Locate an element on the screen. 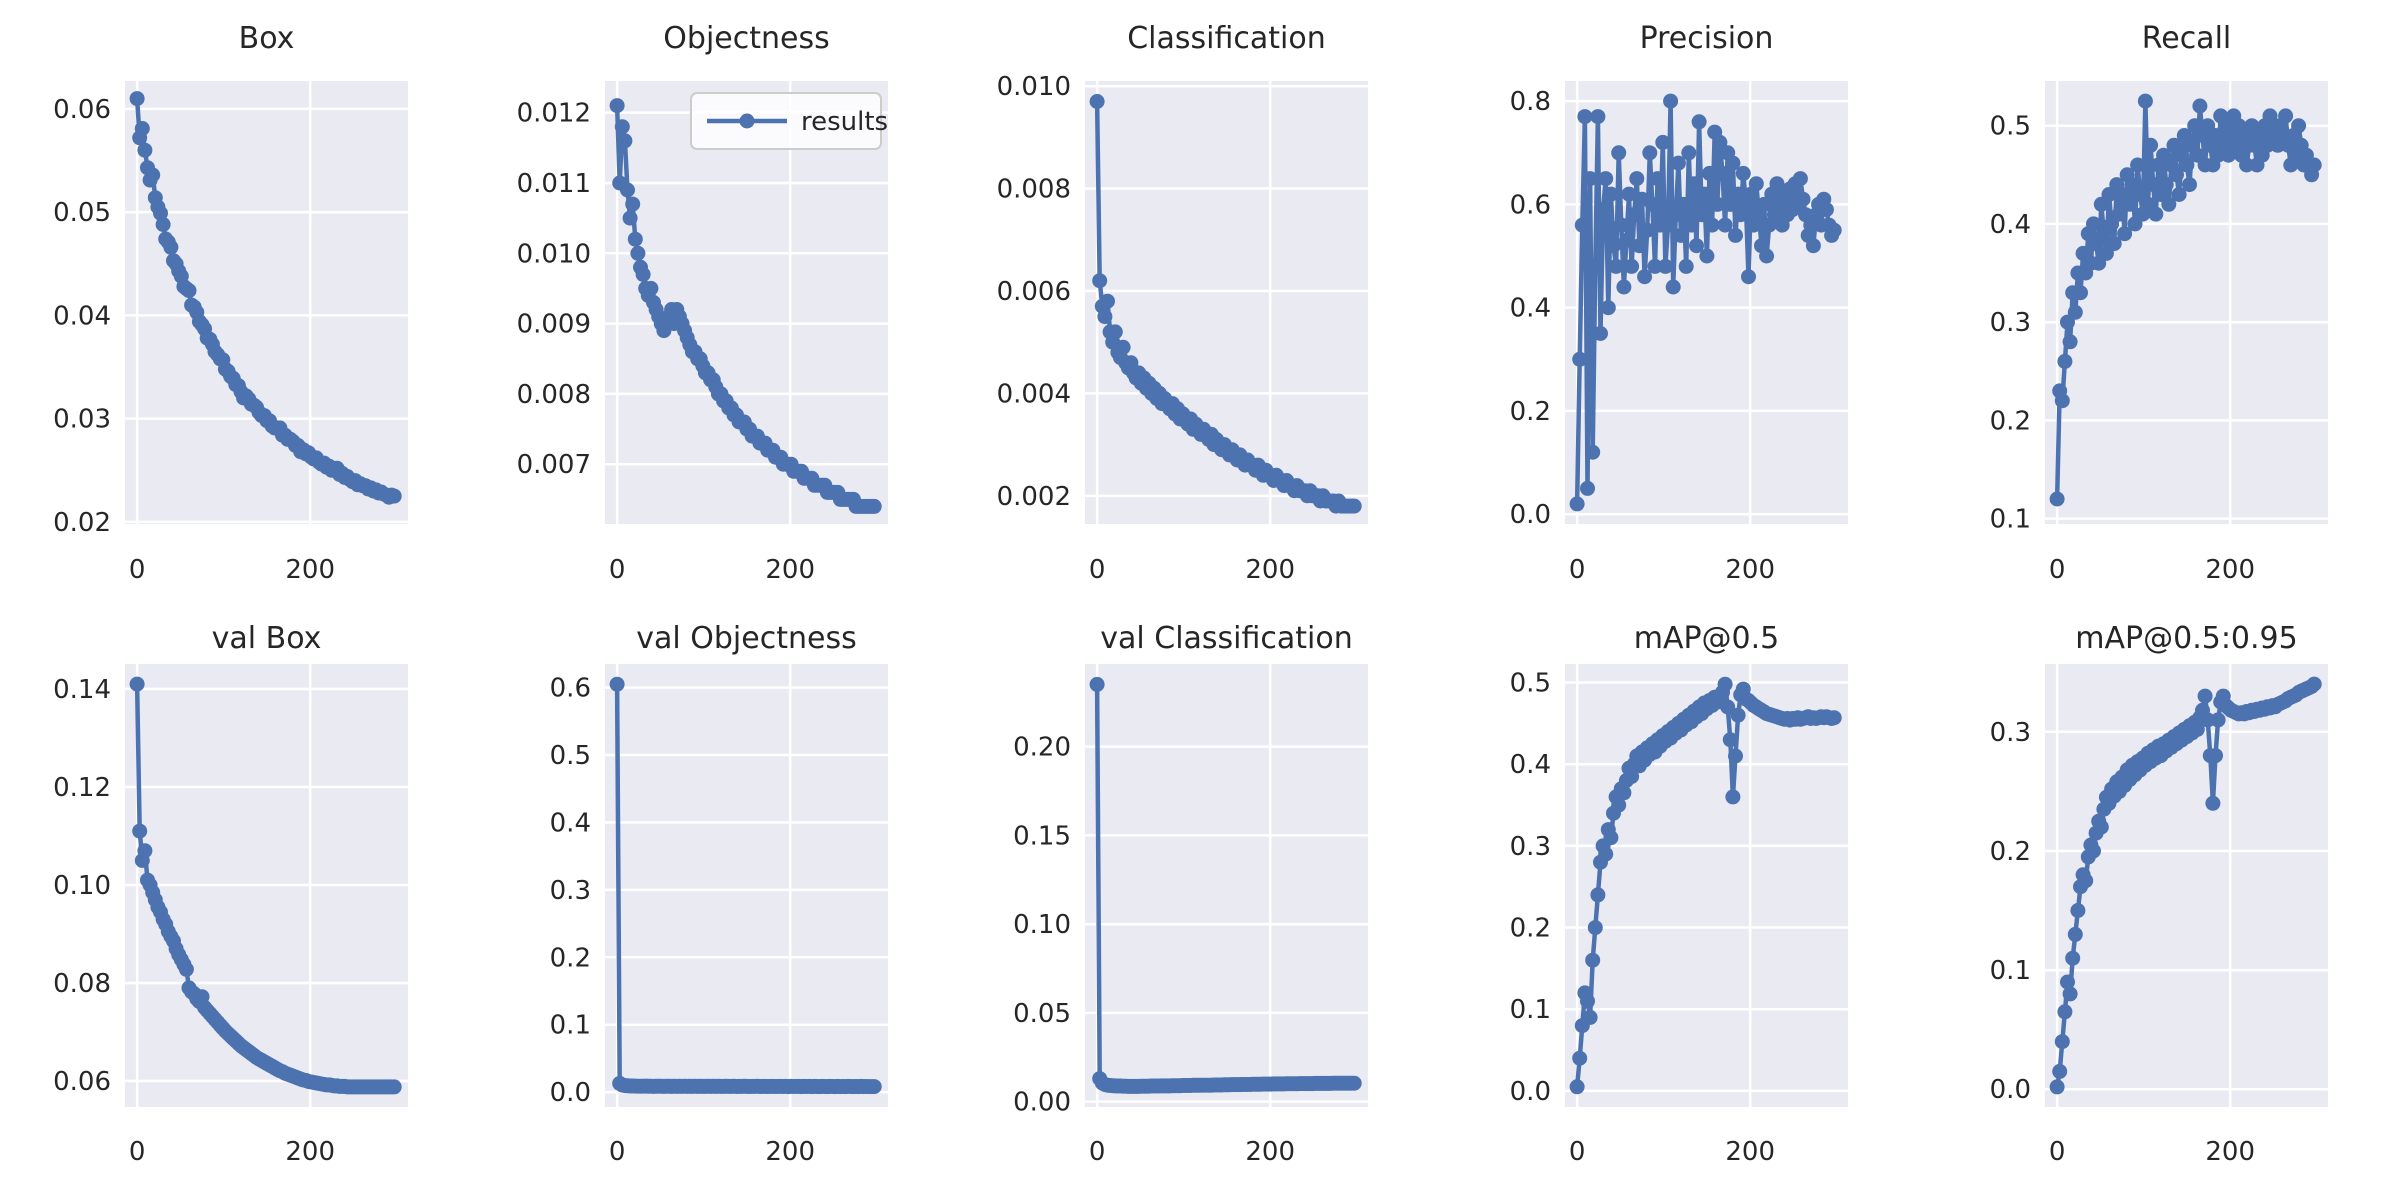 The image size is (2400, 1204). y-tick-label: 0.1 is located at coordinates (2010, 971).